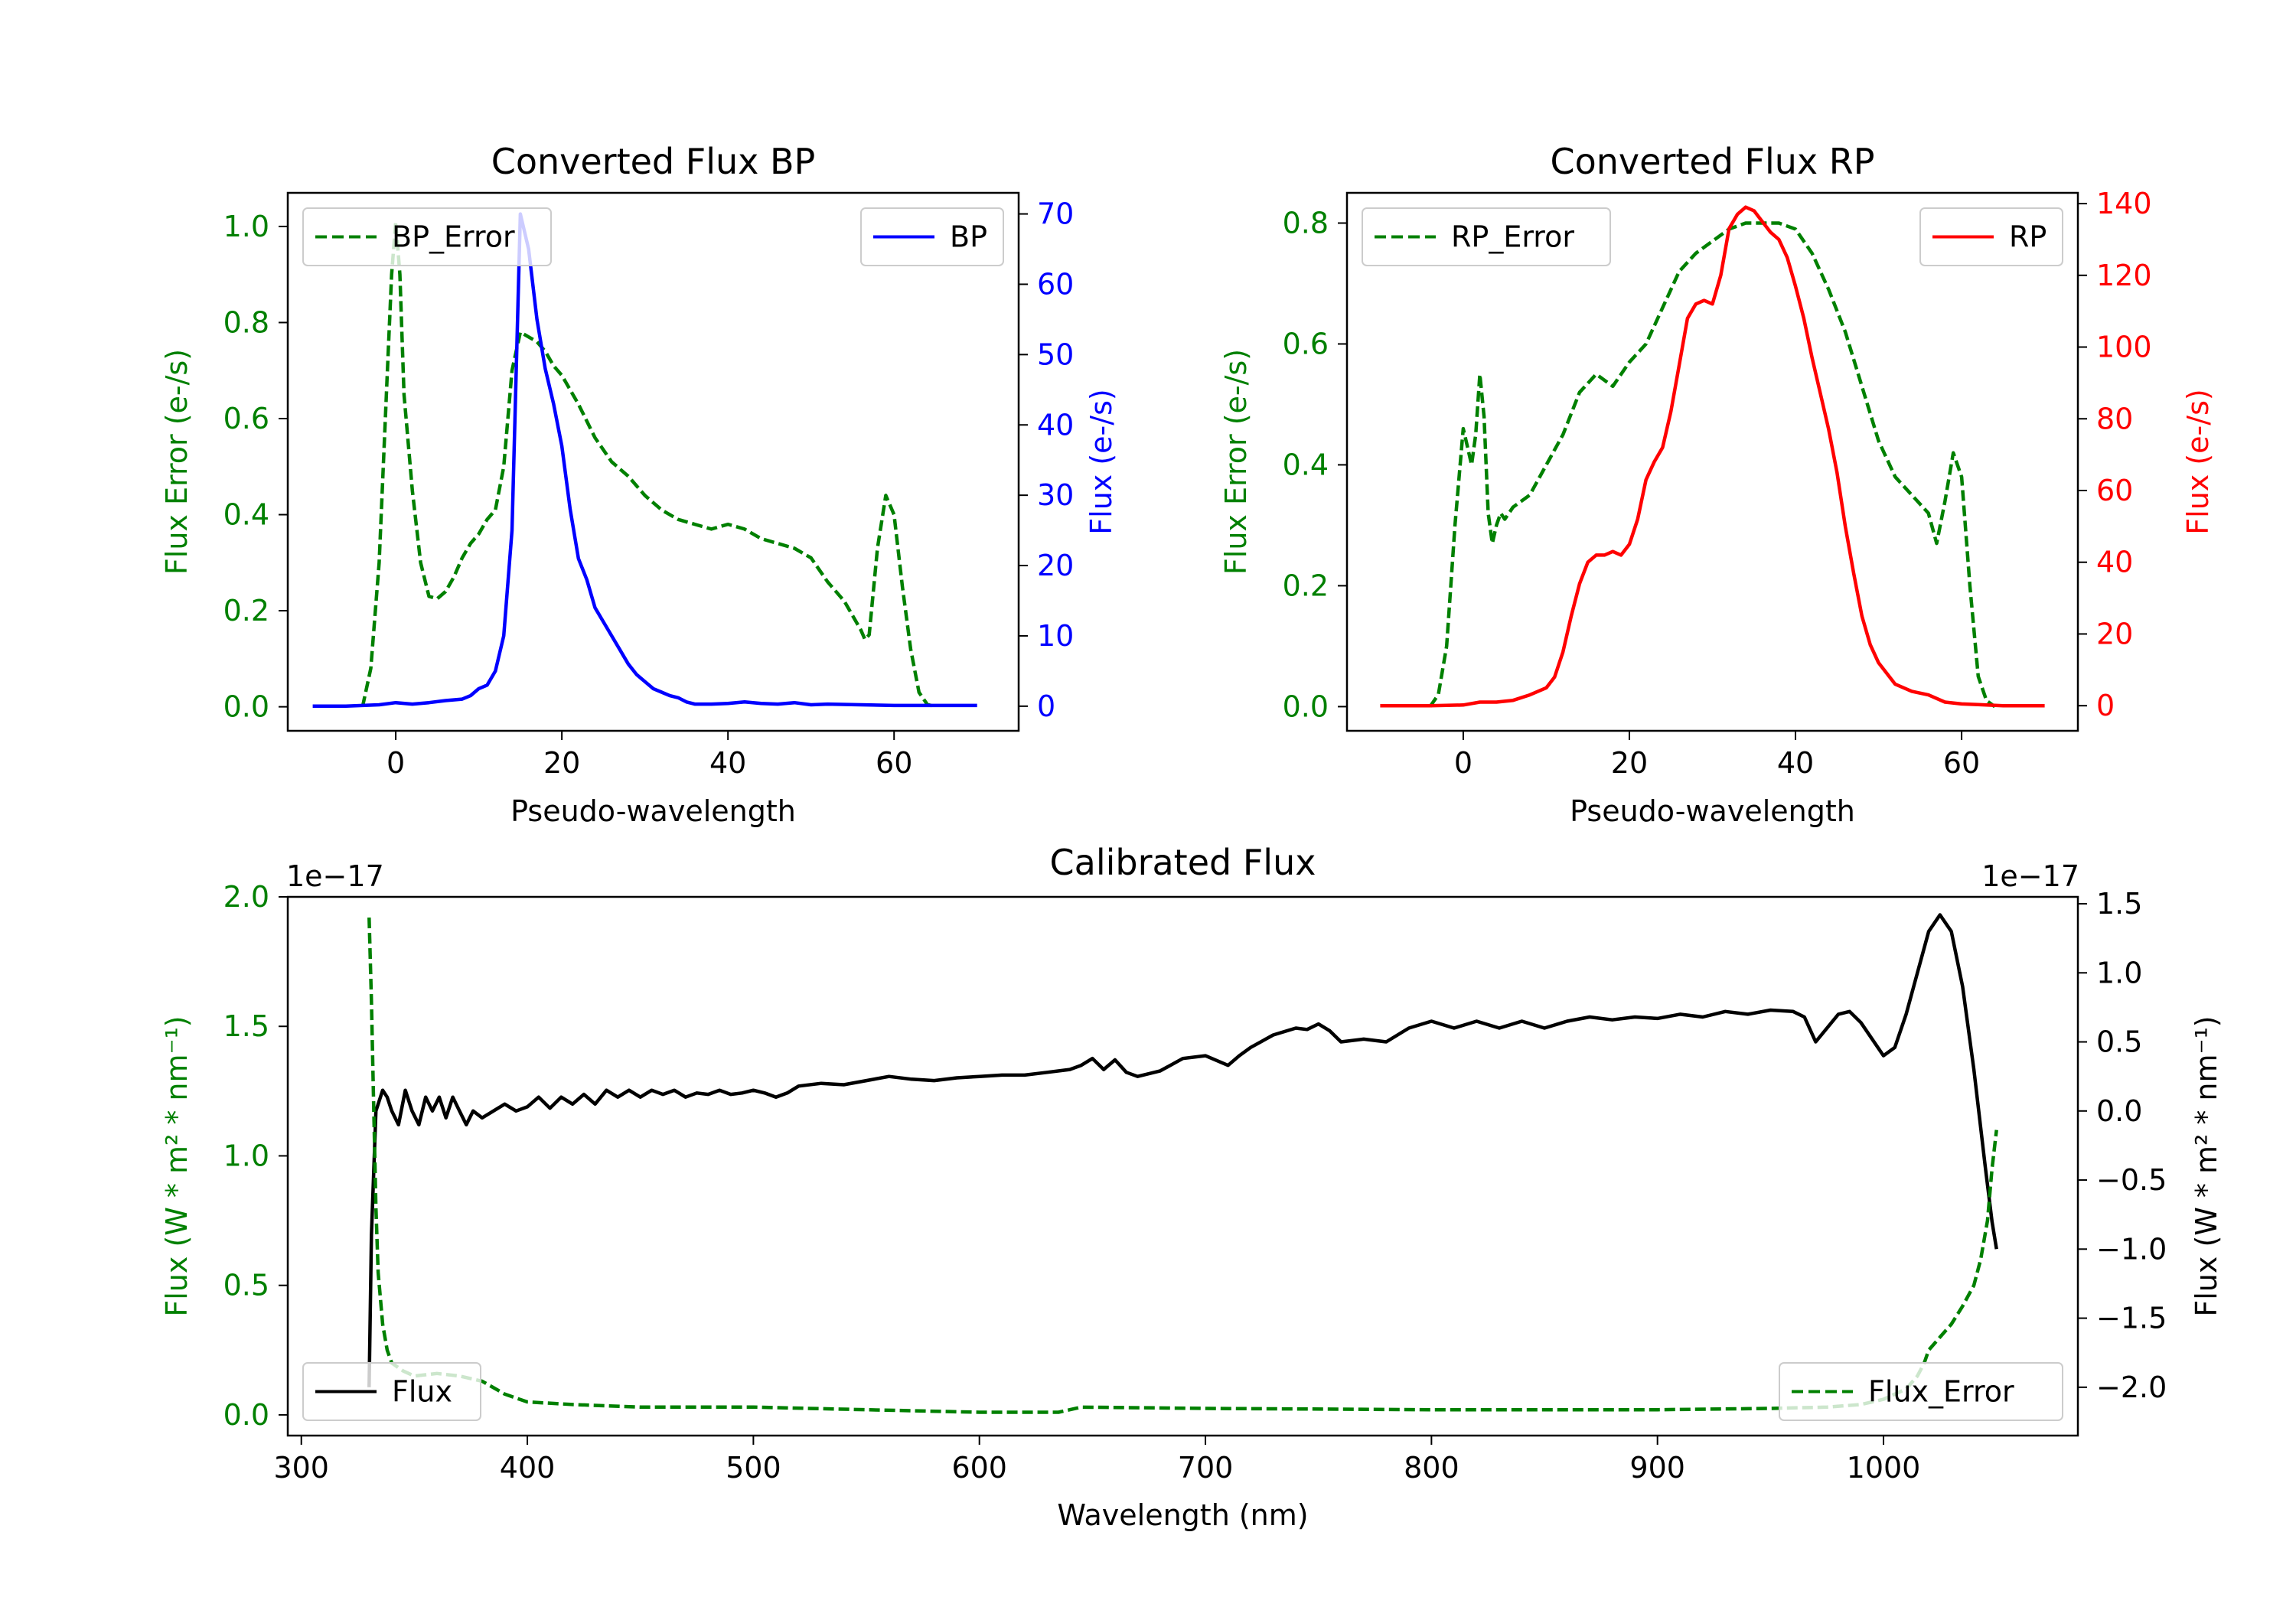 The height and width of the screenshot is (1607, 2296). What do you see at coordinates (246, 322) in the screenshot?
I see `bp-ytick-left-label: 0.8` at bounding box center [246, 322].